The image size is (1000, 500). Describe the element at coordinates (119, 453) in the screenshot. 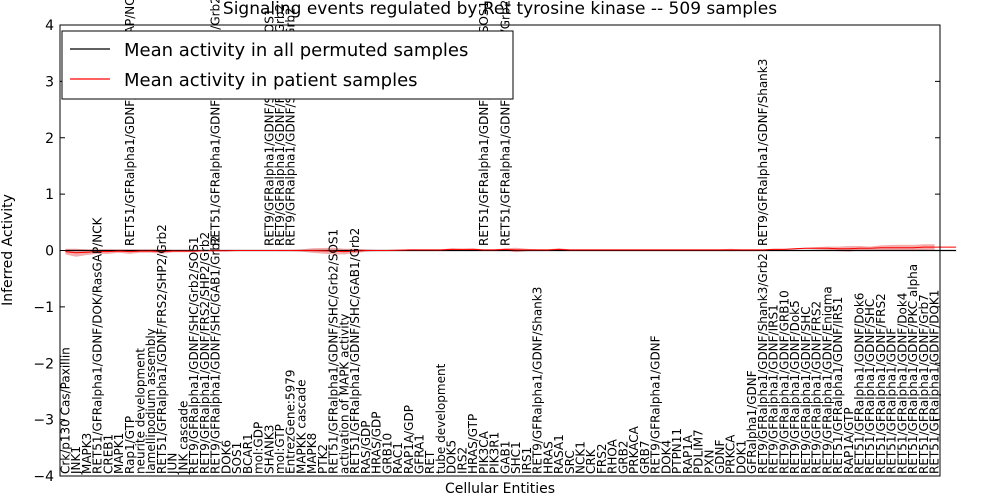

I see `category-label: MAPK1` at that location.